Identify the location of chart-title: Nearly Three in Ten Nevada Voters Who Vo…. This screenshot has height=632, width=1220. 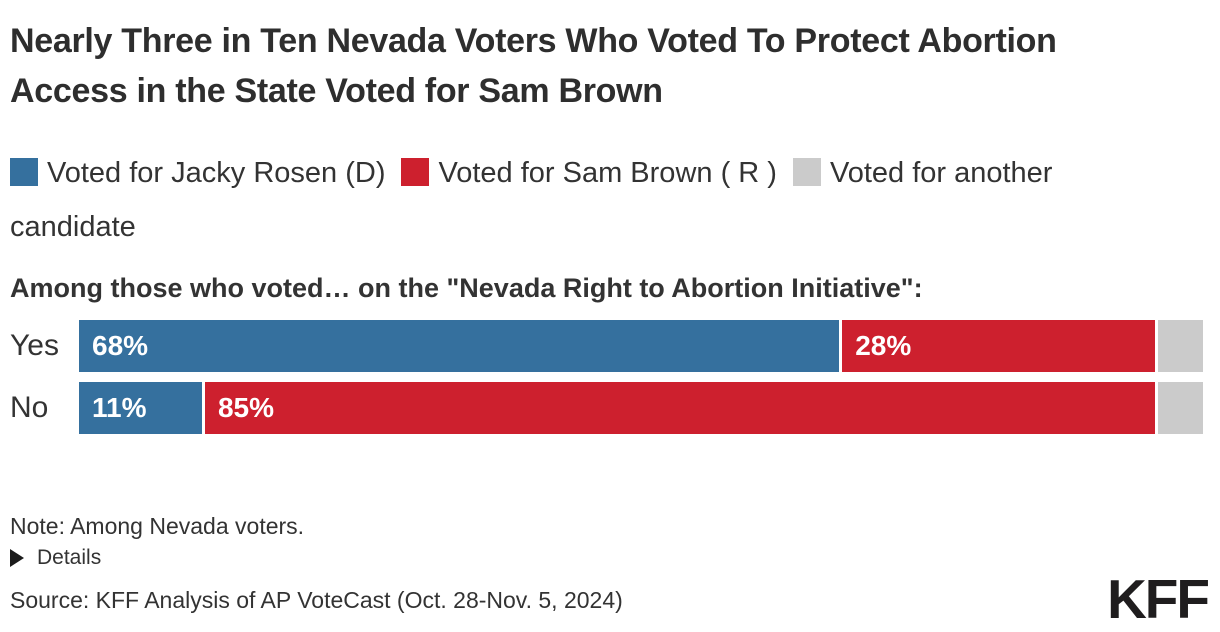
(533, 66).